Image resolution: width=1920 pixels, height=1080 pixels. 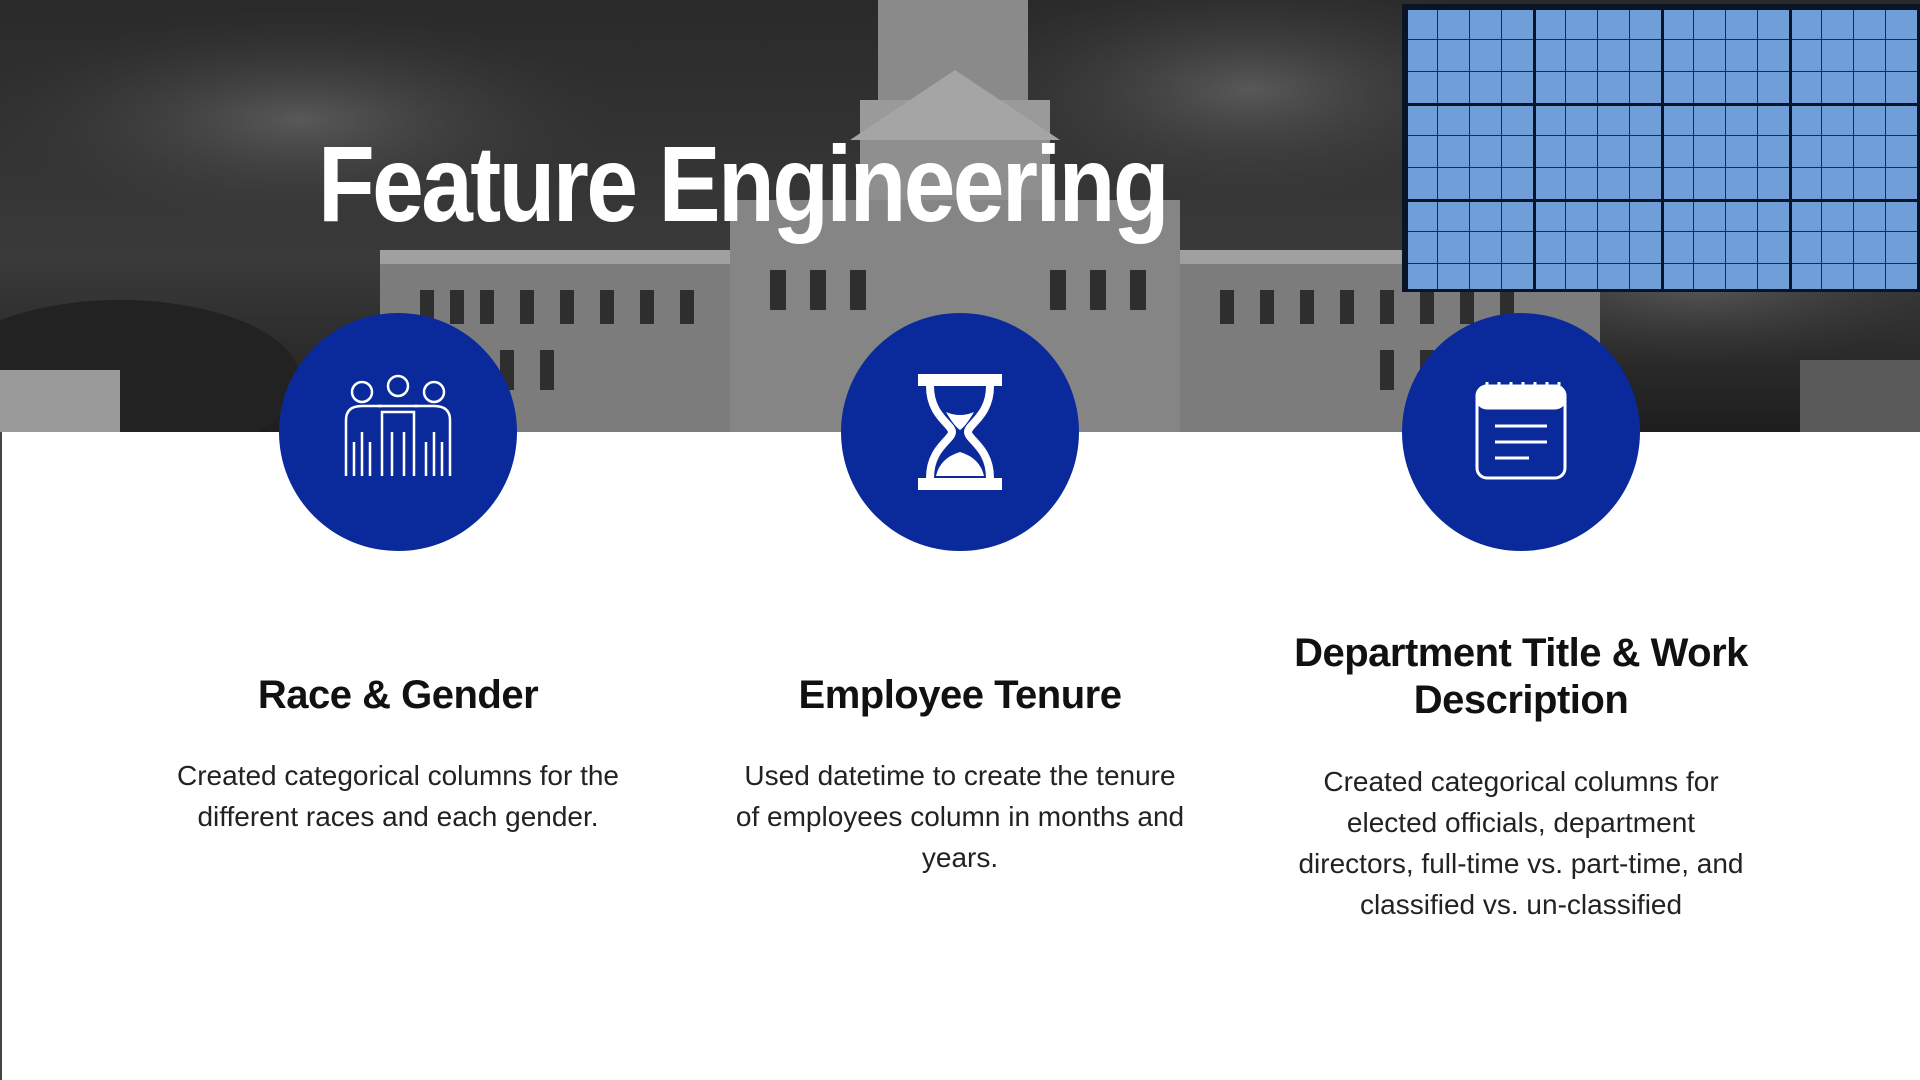 I want to click on page-title: Feature Engineering, so click(x=744, y=183).